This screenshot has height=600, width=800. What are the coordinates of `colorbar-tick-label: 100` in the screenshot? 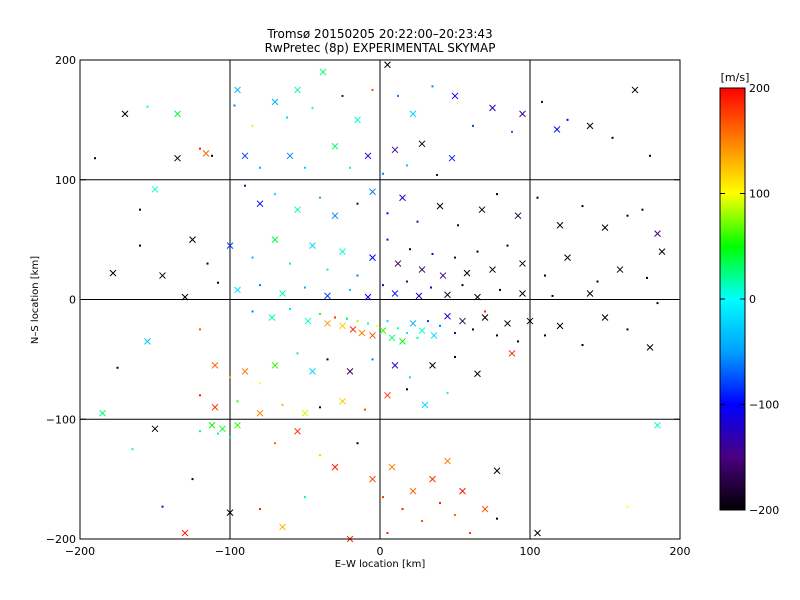 It's located at (759, 194).